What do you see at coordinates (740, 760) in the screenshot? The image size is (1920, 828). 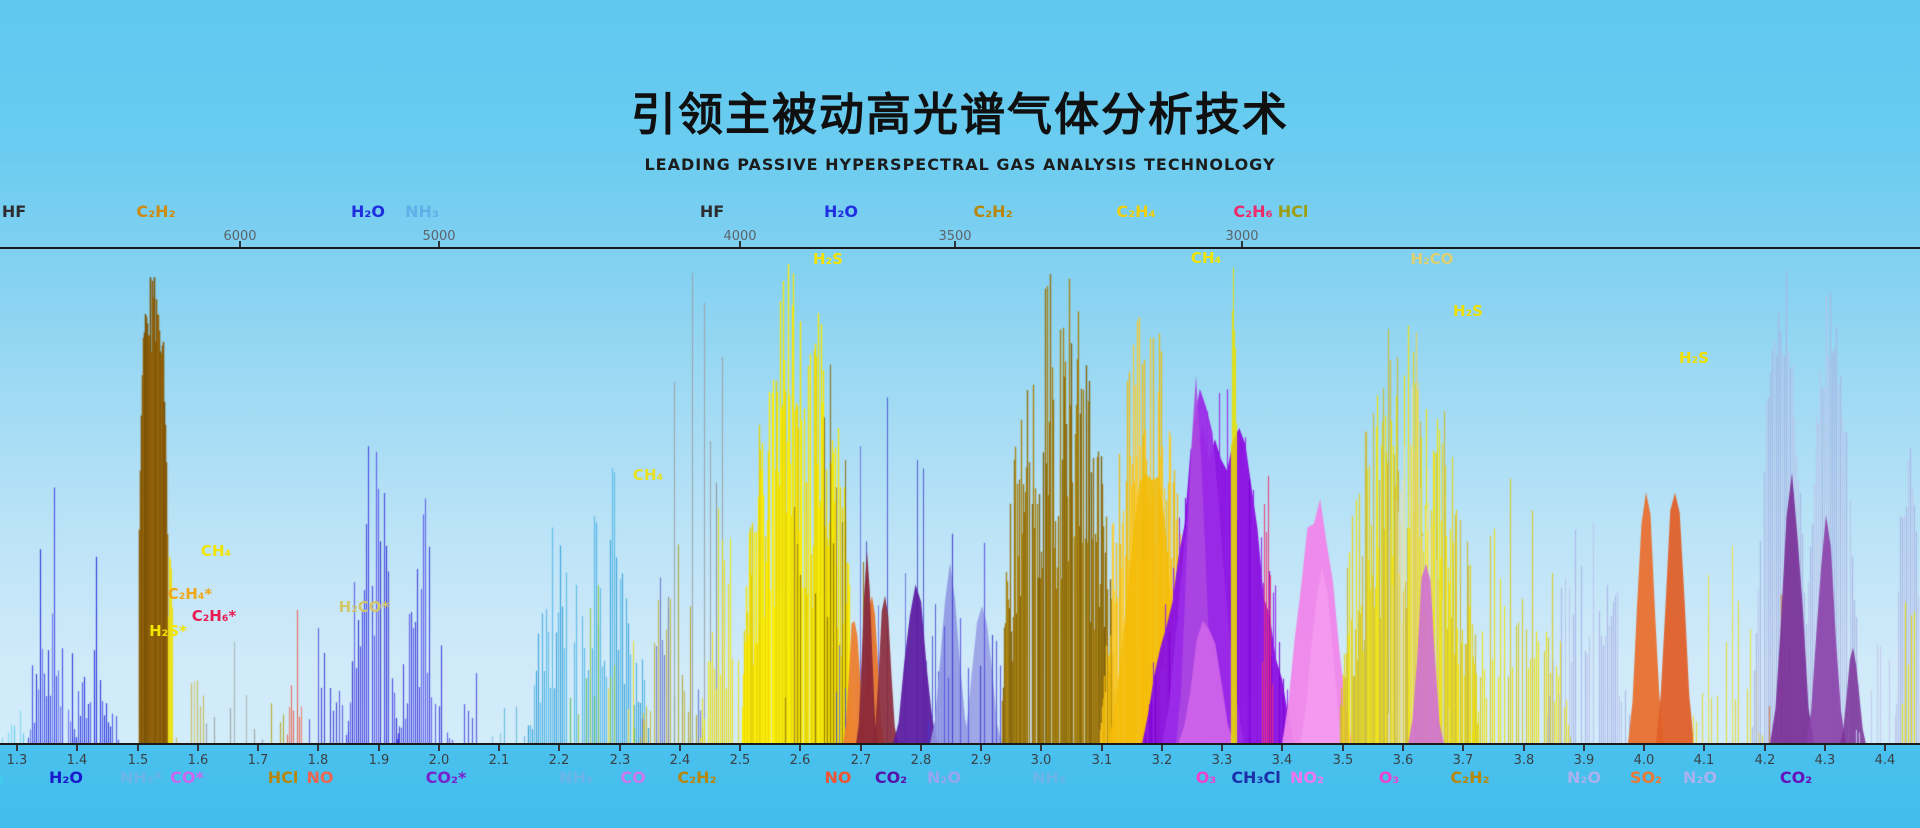 I see `bottom-tick-label: 2.5` at bounding box center [740, 760].